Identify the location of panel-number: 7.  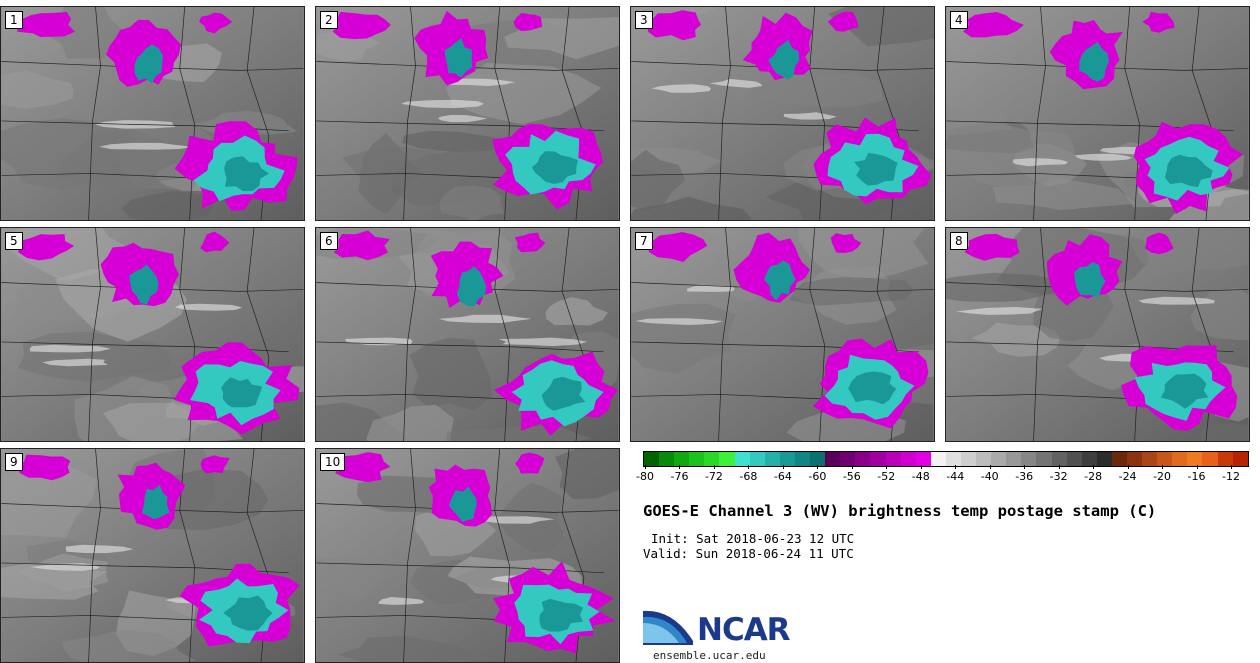
(644, 241).